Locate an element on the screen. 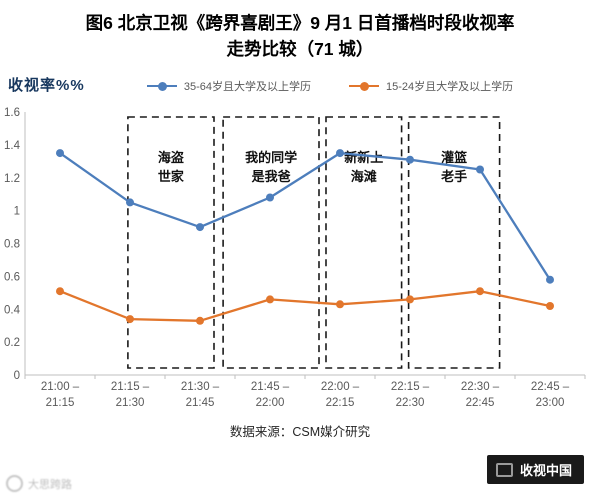 This screenshot has height=498, width=600. watermark: 大思跨路 is located at coordinates (39, 483).